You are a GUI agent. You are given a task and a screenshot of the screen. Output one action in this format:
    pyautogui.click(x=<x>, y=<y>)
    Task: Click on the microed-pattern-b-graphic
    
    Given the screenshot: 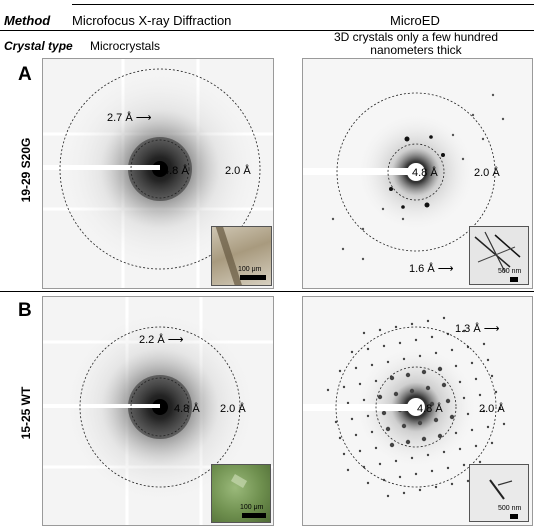 What is the action you would take?
    pyautogui.click(x=404, y=407)
    